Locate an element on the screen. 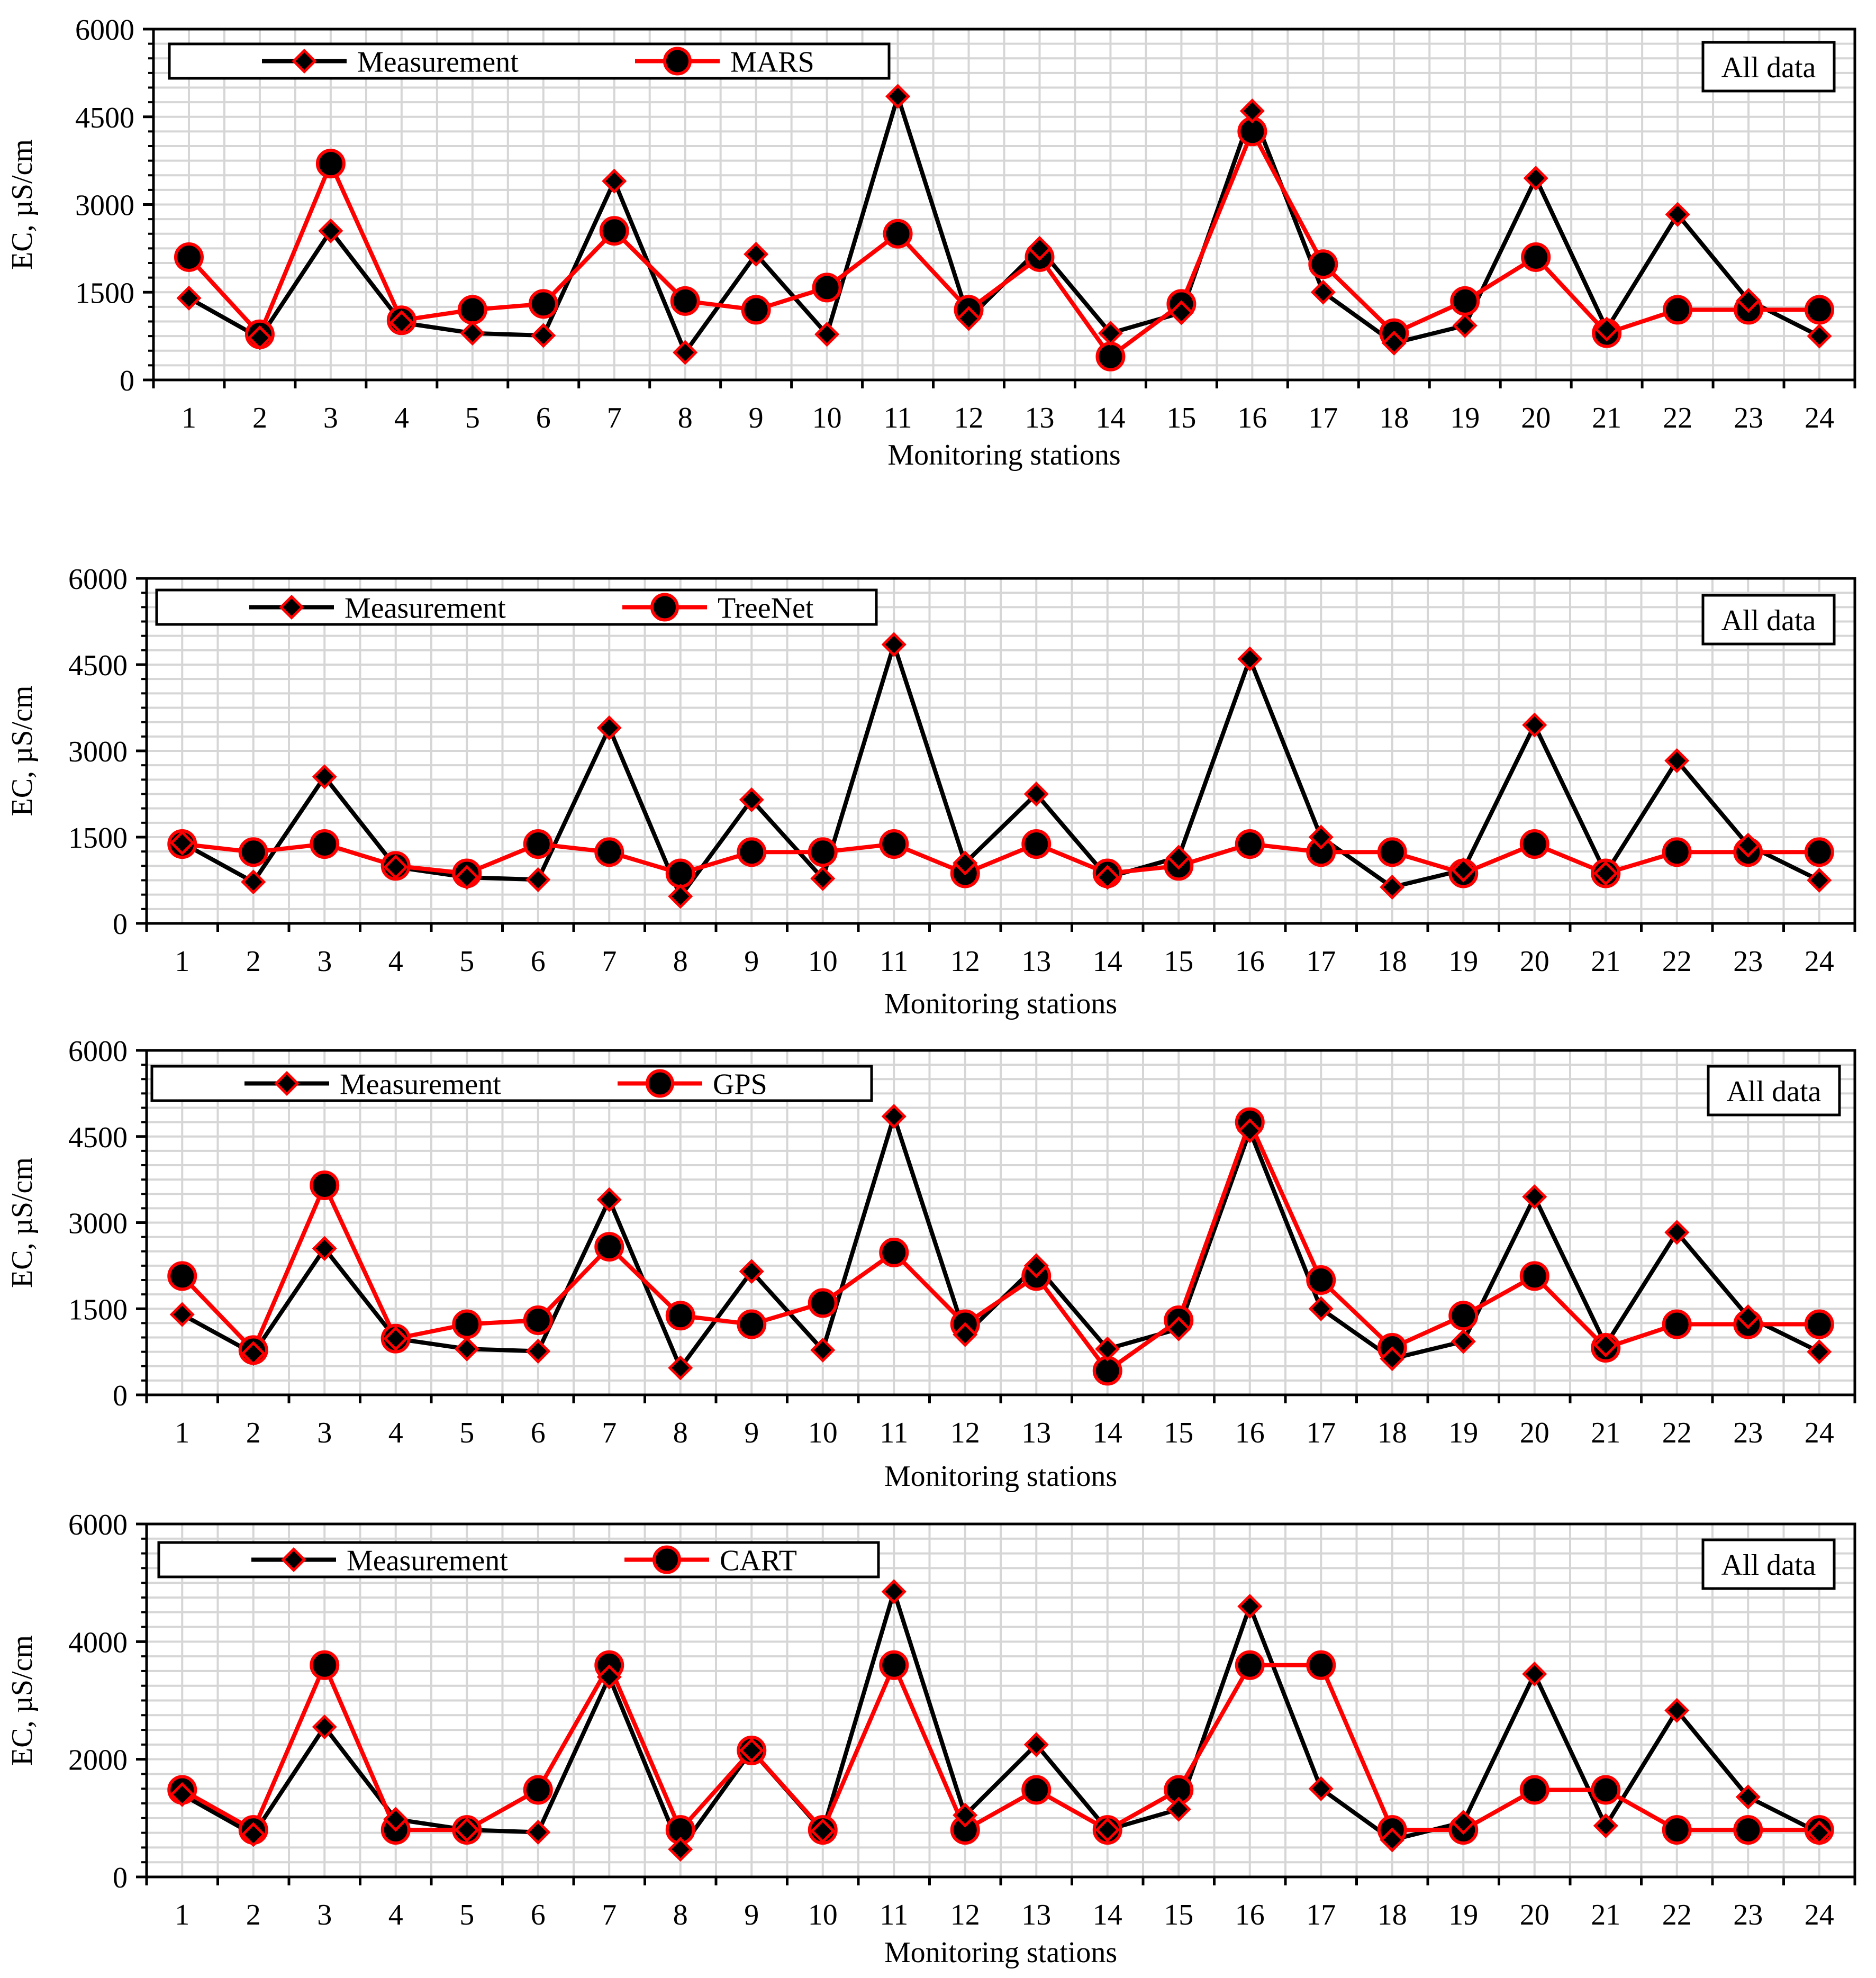  x-tick-label: 14 is located at coordinates (1110, 418).